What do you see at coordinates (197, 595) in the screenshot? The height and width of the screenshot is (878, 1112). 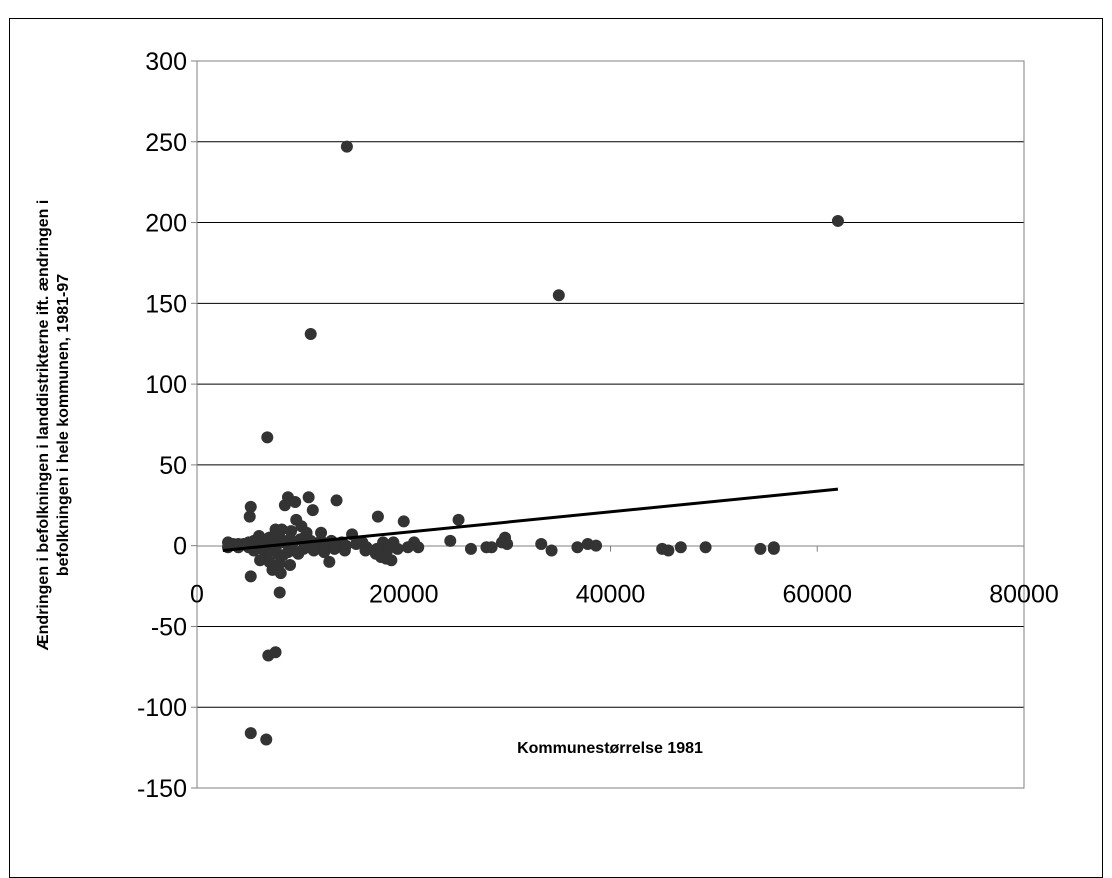 I see `x-tick-label: 0` at bounding box center [197, 595].